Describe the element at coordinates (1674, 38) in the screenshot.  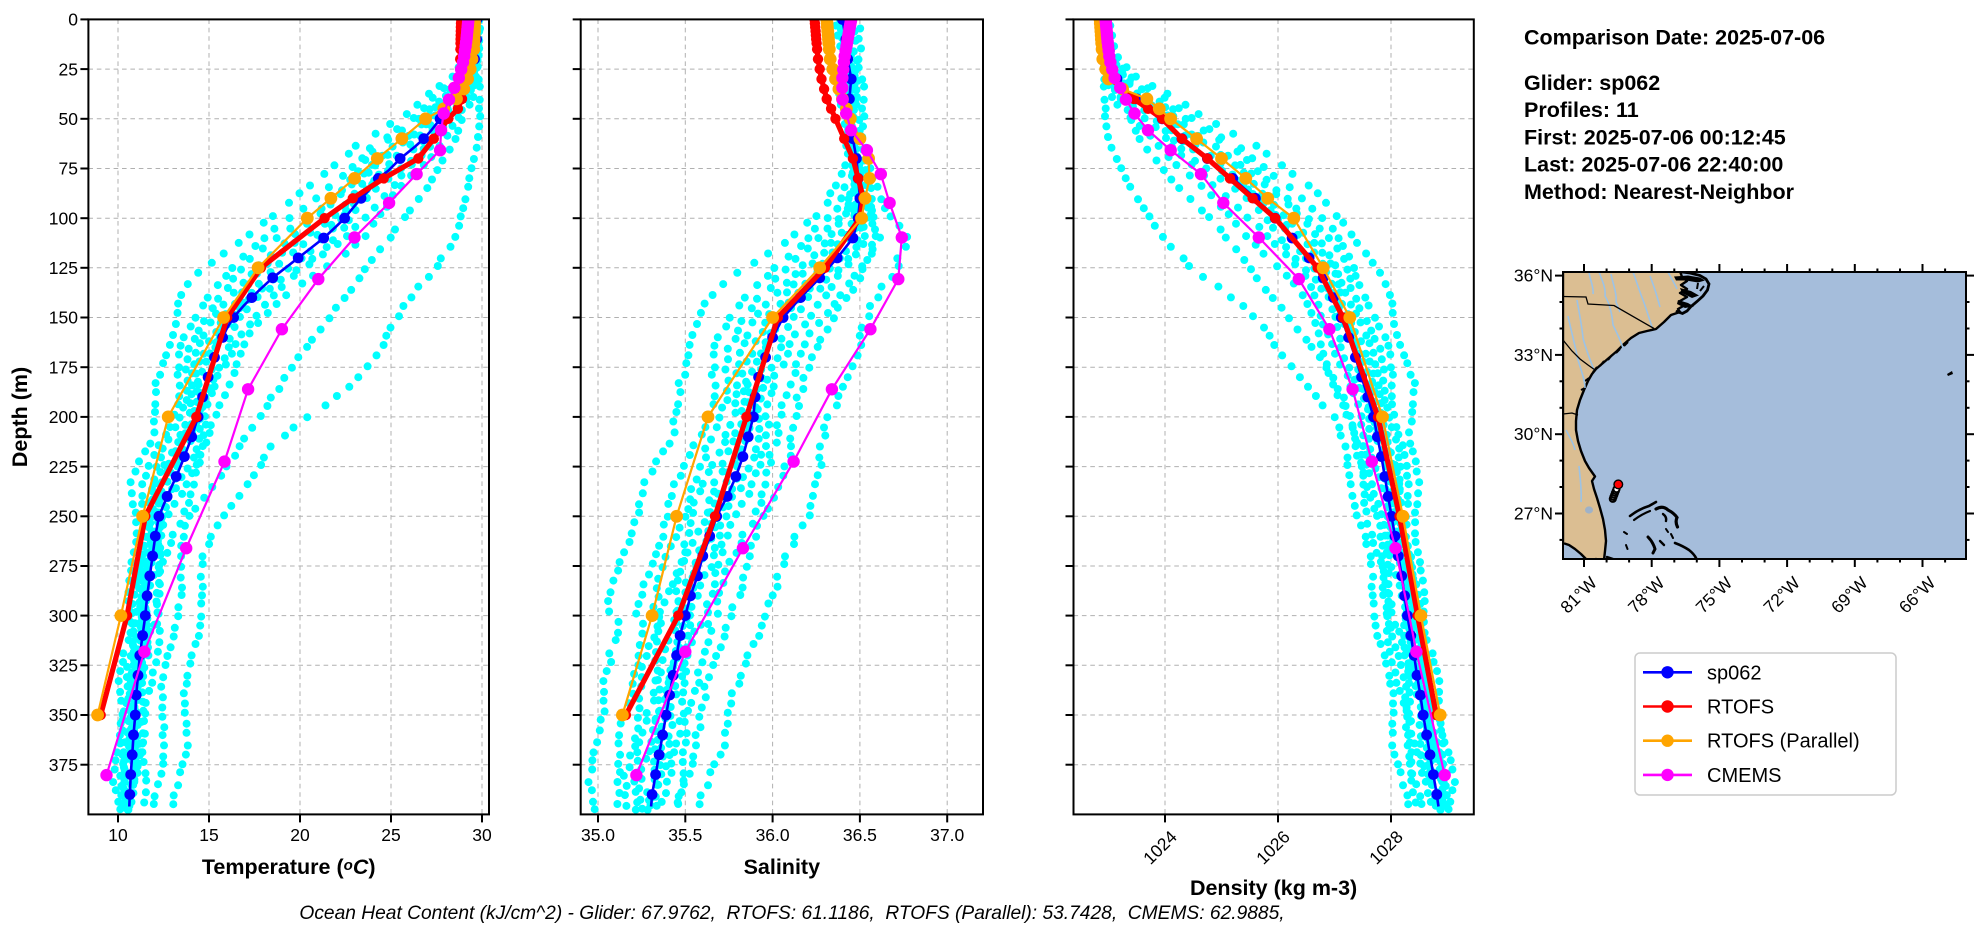
I see `svg-text: Comparison Date: 2025-07-06` at that location.